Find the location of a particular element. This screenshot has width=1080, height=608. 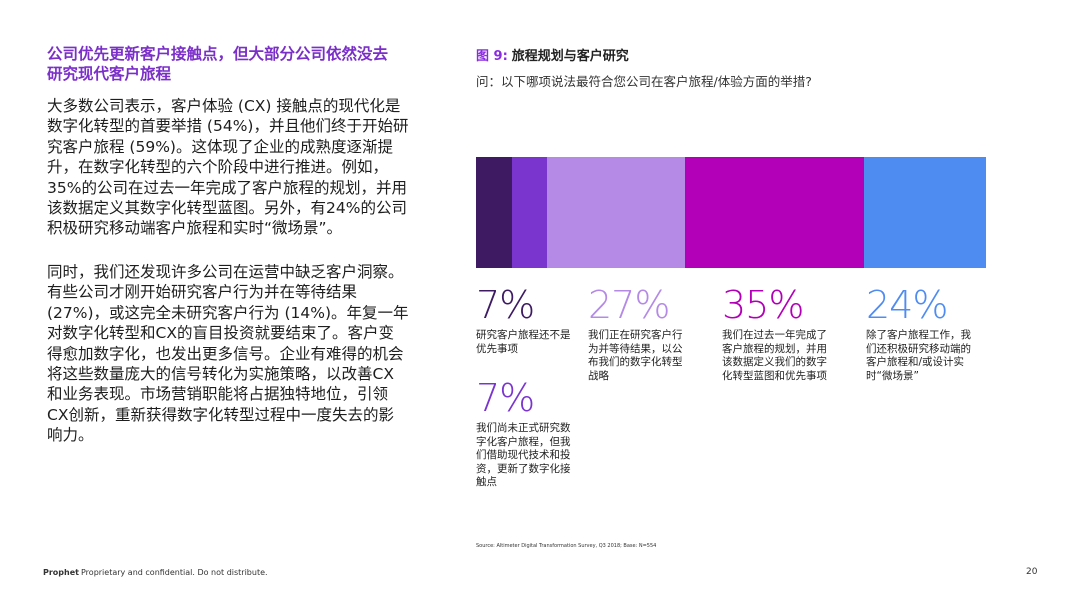

figure-title-text: 旅程规划与客户研究 is located at coordinates (570, 56).